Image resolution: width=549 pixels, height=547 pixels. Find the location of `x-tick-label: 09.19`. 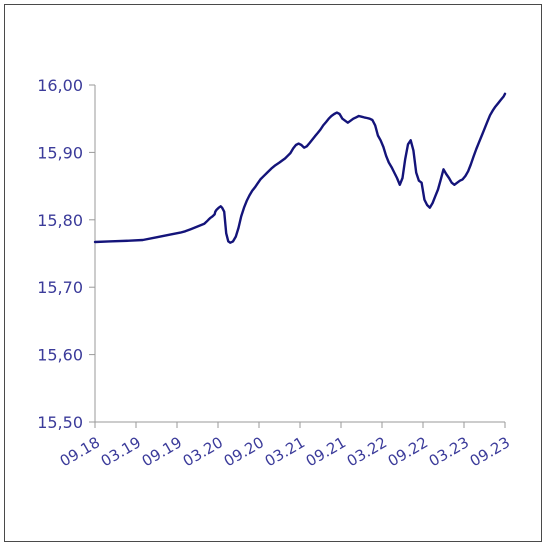

x-tick-label: 09.19 is located at coordinates (162, 451).